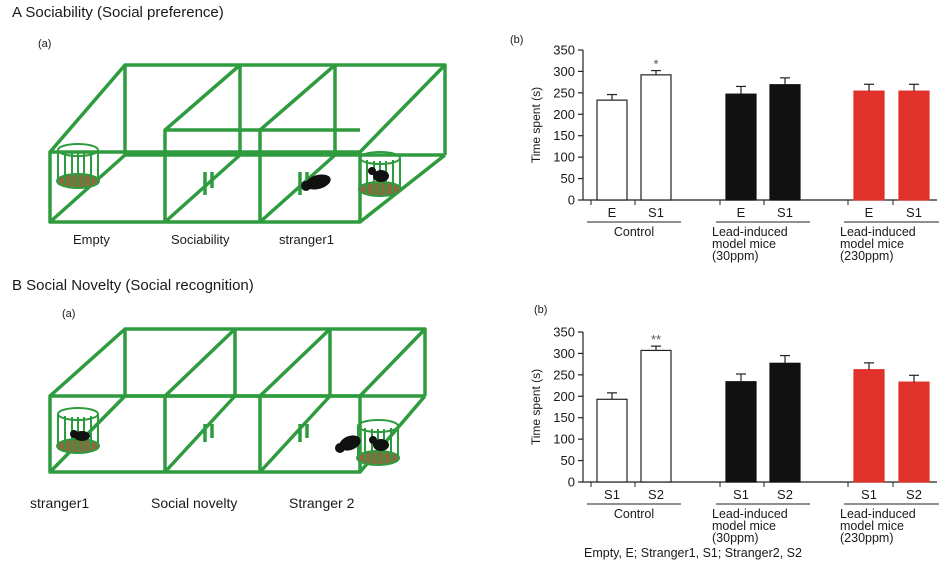  What do you see at coordinates (200, 239) in the screenshot?
I see `chamber-label-sociability: Sociability` at bounding box center [200, 239].